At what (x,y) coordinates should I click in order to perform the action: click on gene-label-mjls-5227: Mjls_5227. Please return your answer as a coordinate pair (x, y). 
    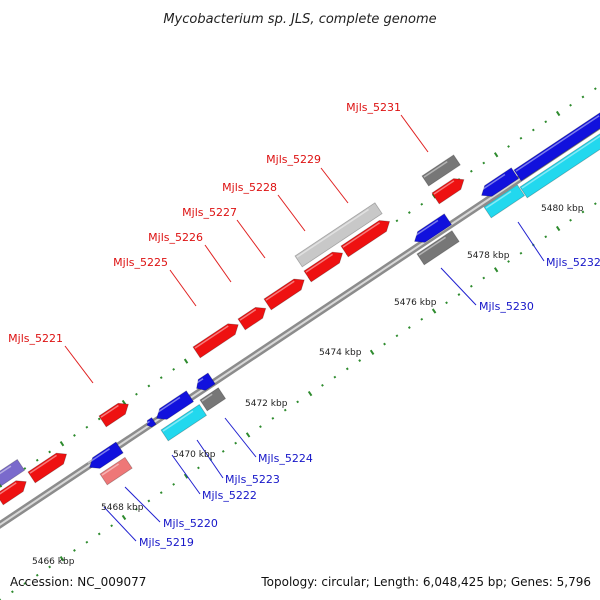
    Looking at the image, I should click on (209, 212).